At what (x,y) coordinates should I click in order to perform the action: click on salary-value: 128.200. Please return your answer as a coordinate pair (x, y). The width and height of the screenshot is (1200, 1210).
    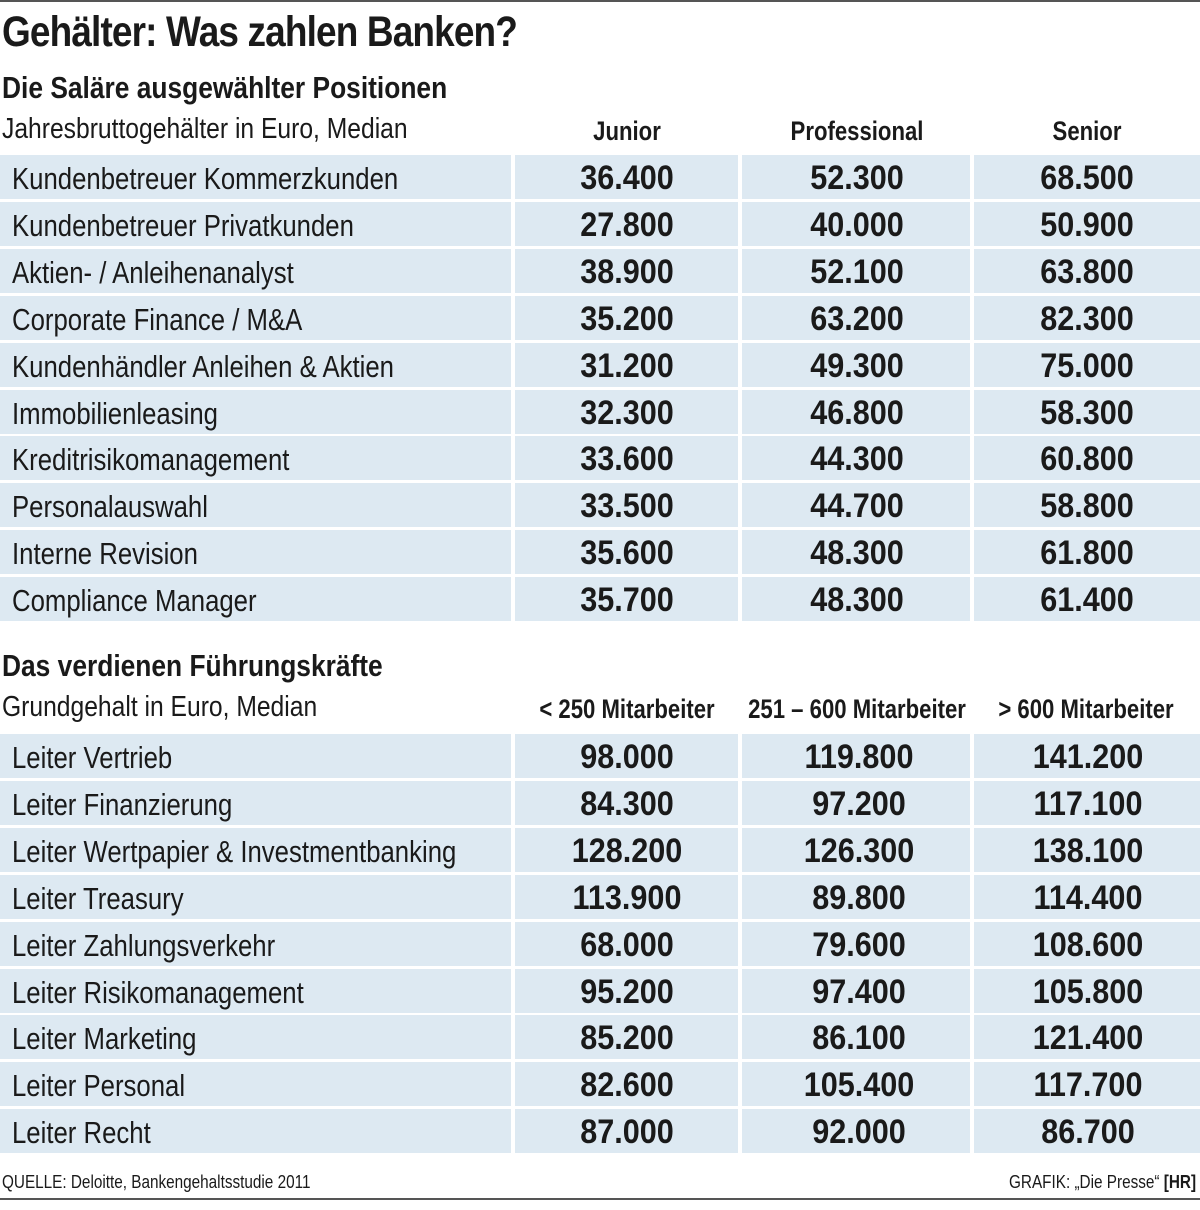
    Looking at the image, I should click on (627, 850).